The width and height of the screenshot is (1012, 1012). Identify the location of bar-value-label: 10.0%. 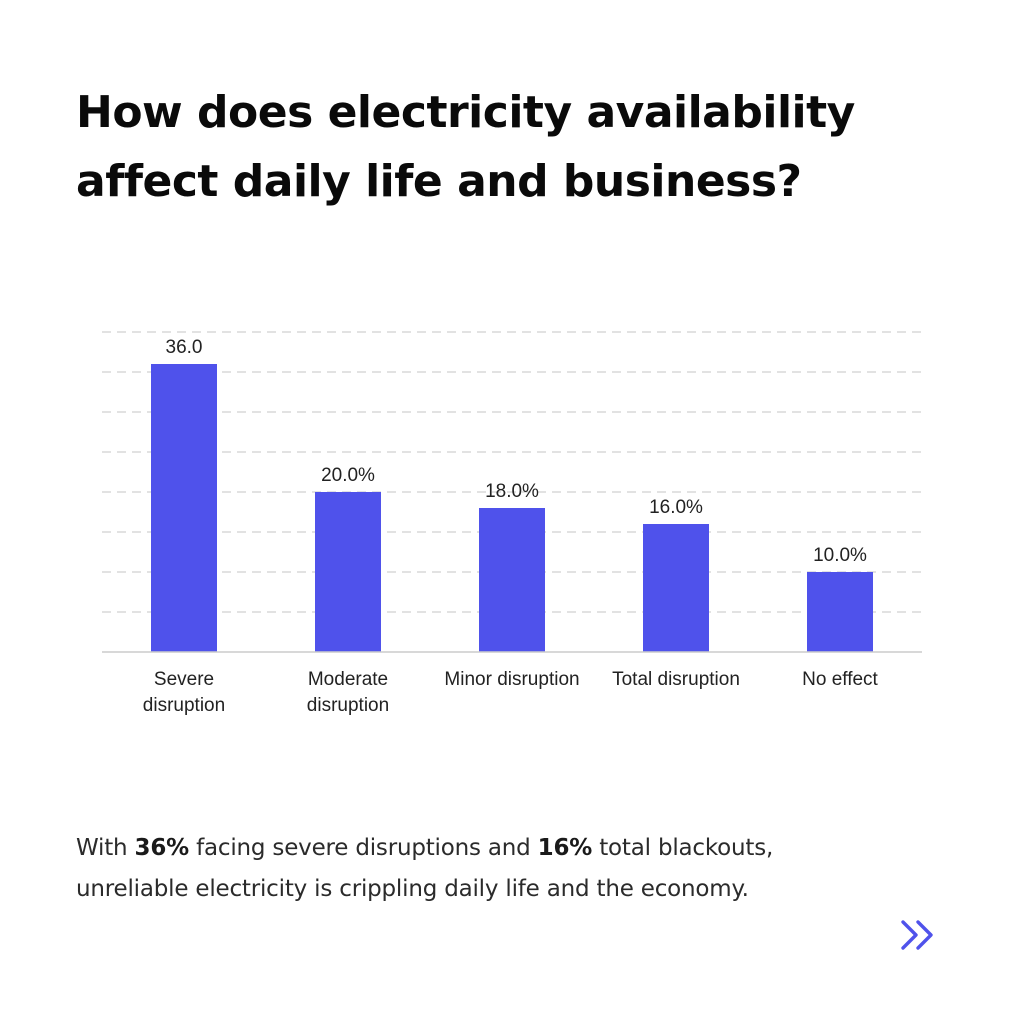
(840, 555).